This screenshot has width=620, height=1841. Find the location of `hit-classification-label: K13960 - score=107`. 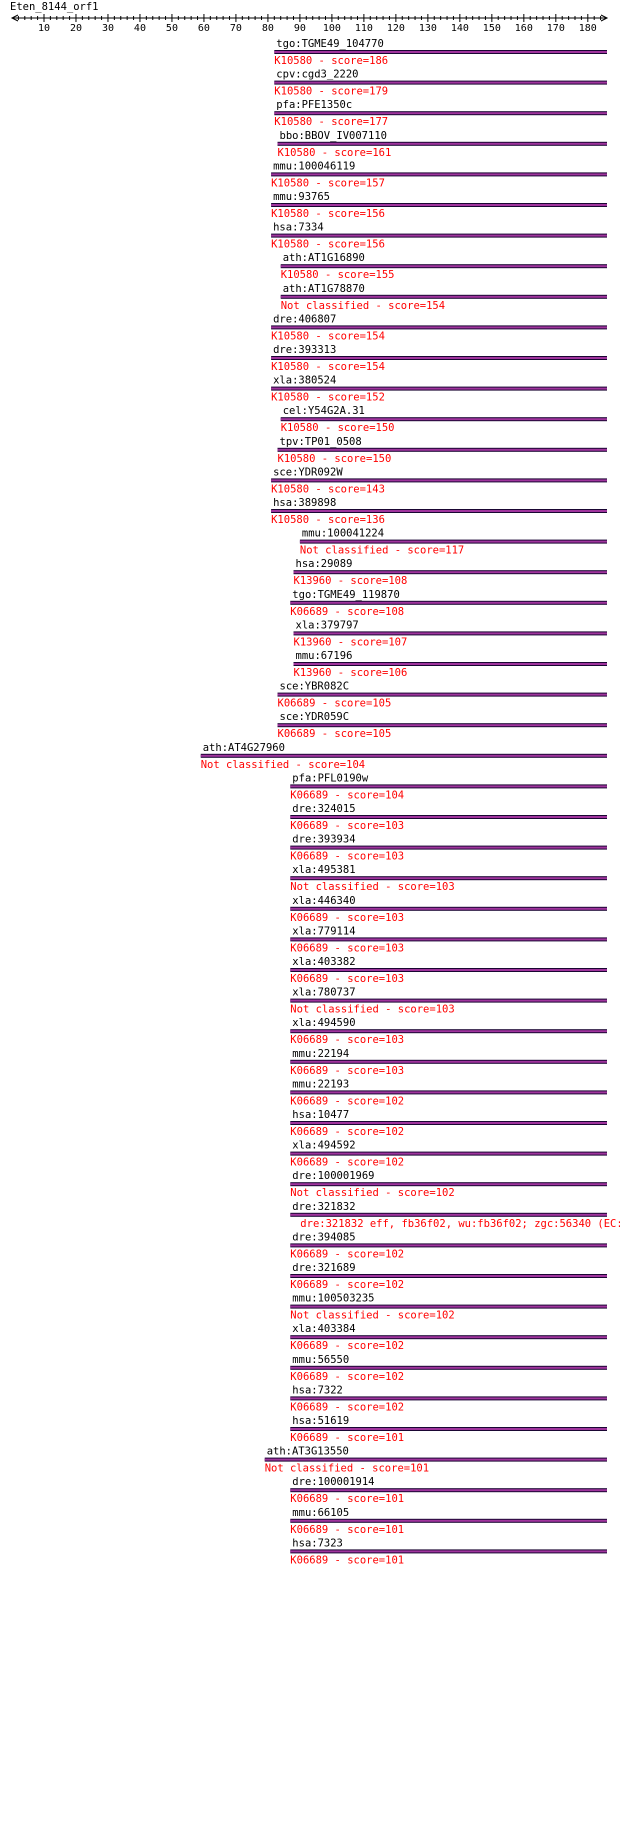

hit-classification-label: K13960 - score=107 is located at coordinates (351, 642).